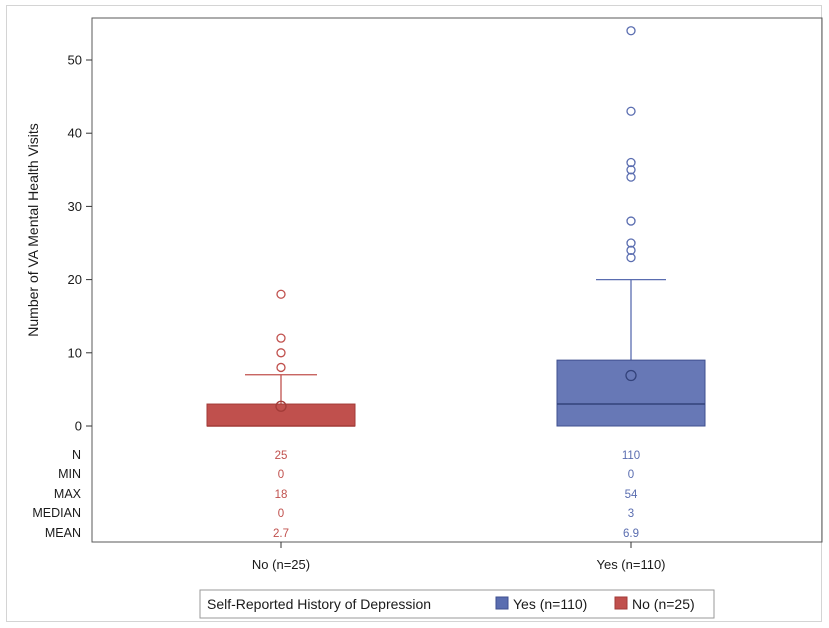 The width and height of the screenshot is (829, 628). Describe the element at coordinates (550, 604) in the screenshot. I see `legend-label: Yes (n=110)` at that location.